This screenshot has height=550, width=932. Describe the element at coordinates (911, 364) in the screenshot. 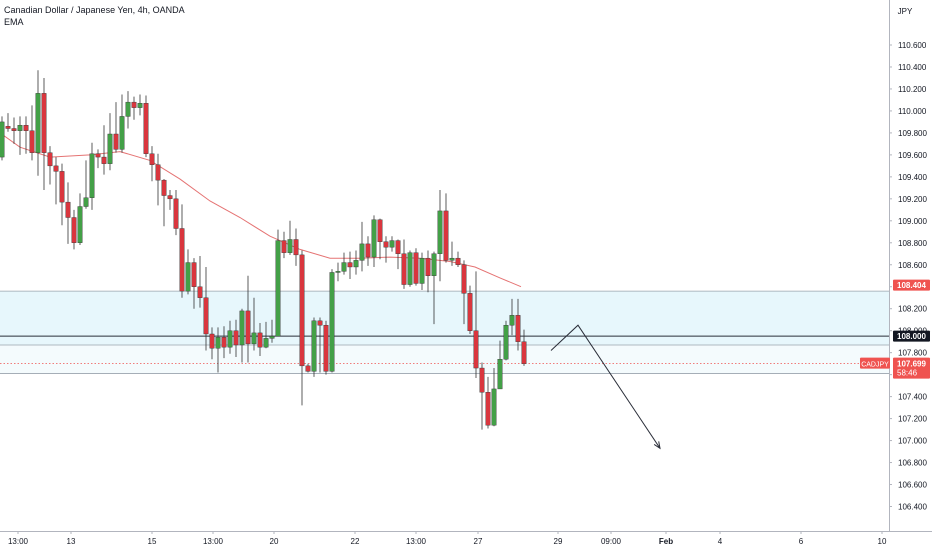

I see `last-price-label: 107.699` at that location.